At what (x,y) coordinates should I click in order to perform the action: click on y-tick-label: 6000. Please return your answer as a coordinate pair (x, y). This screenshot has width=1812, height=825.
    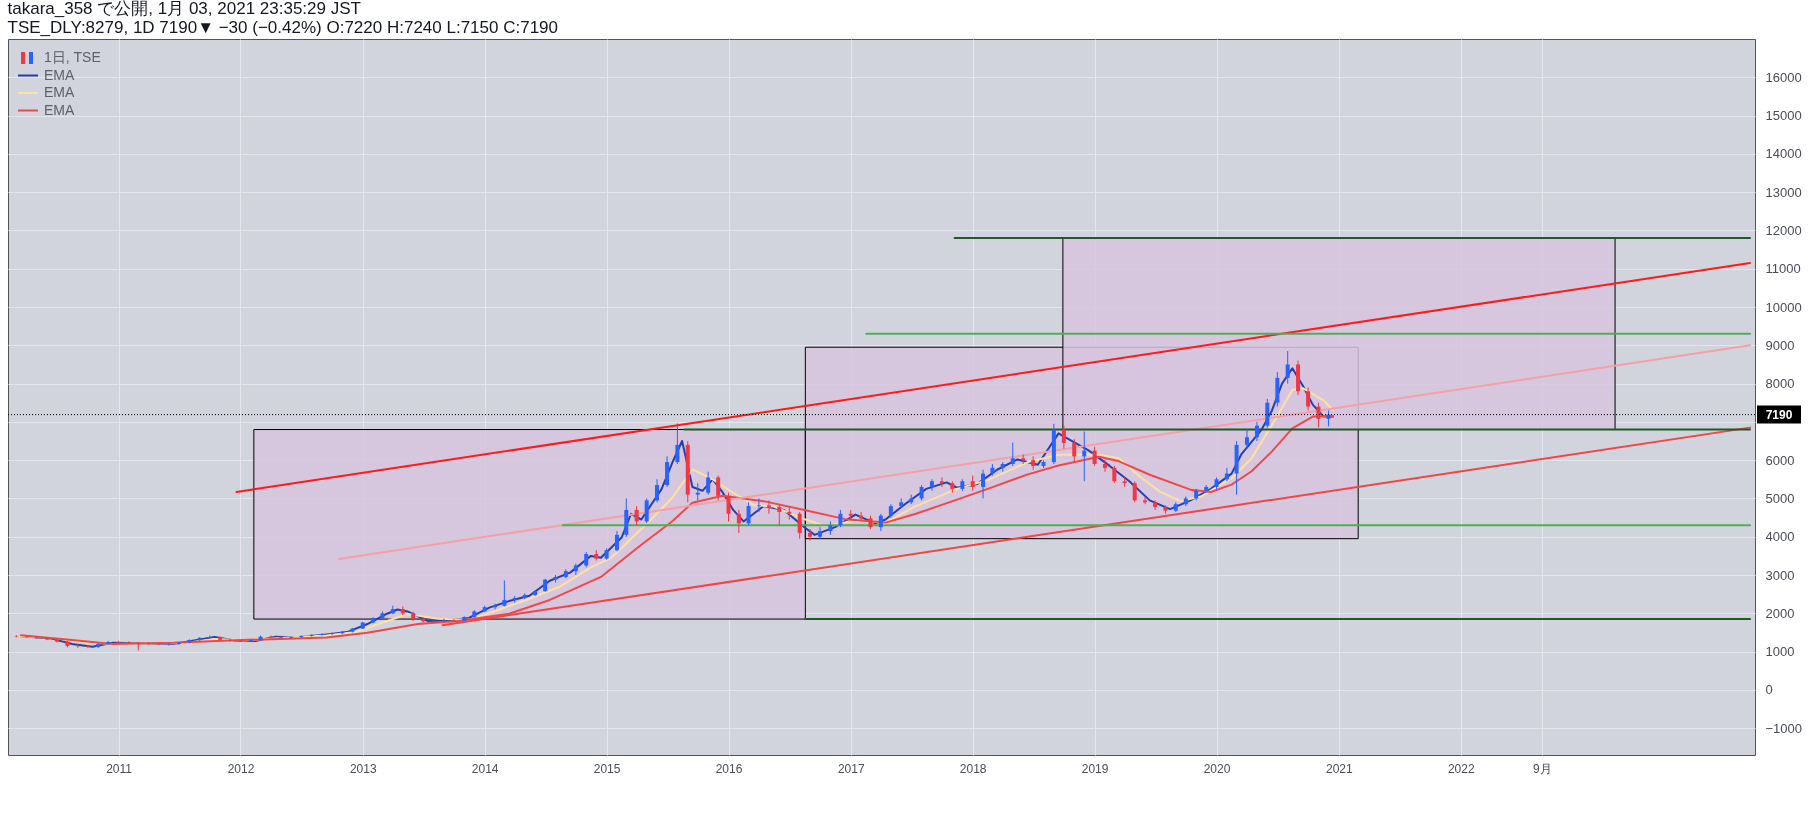
    Looking at the image, I should click on (1780, 460).